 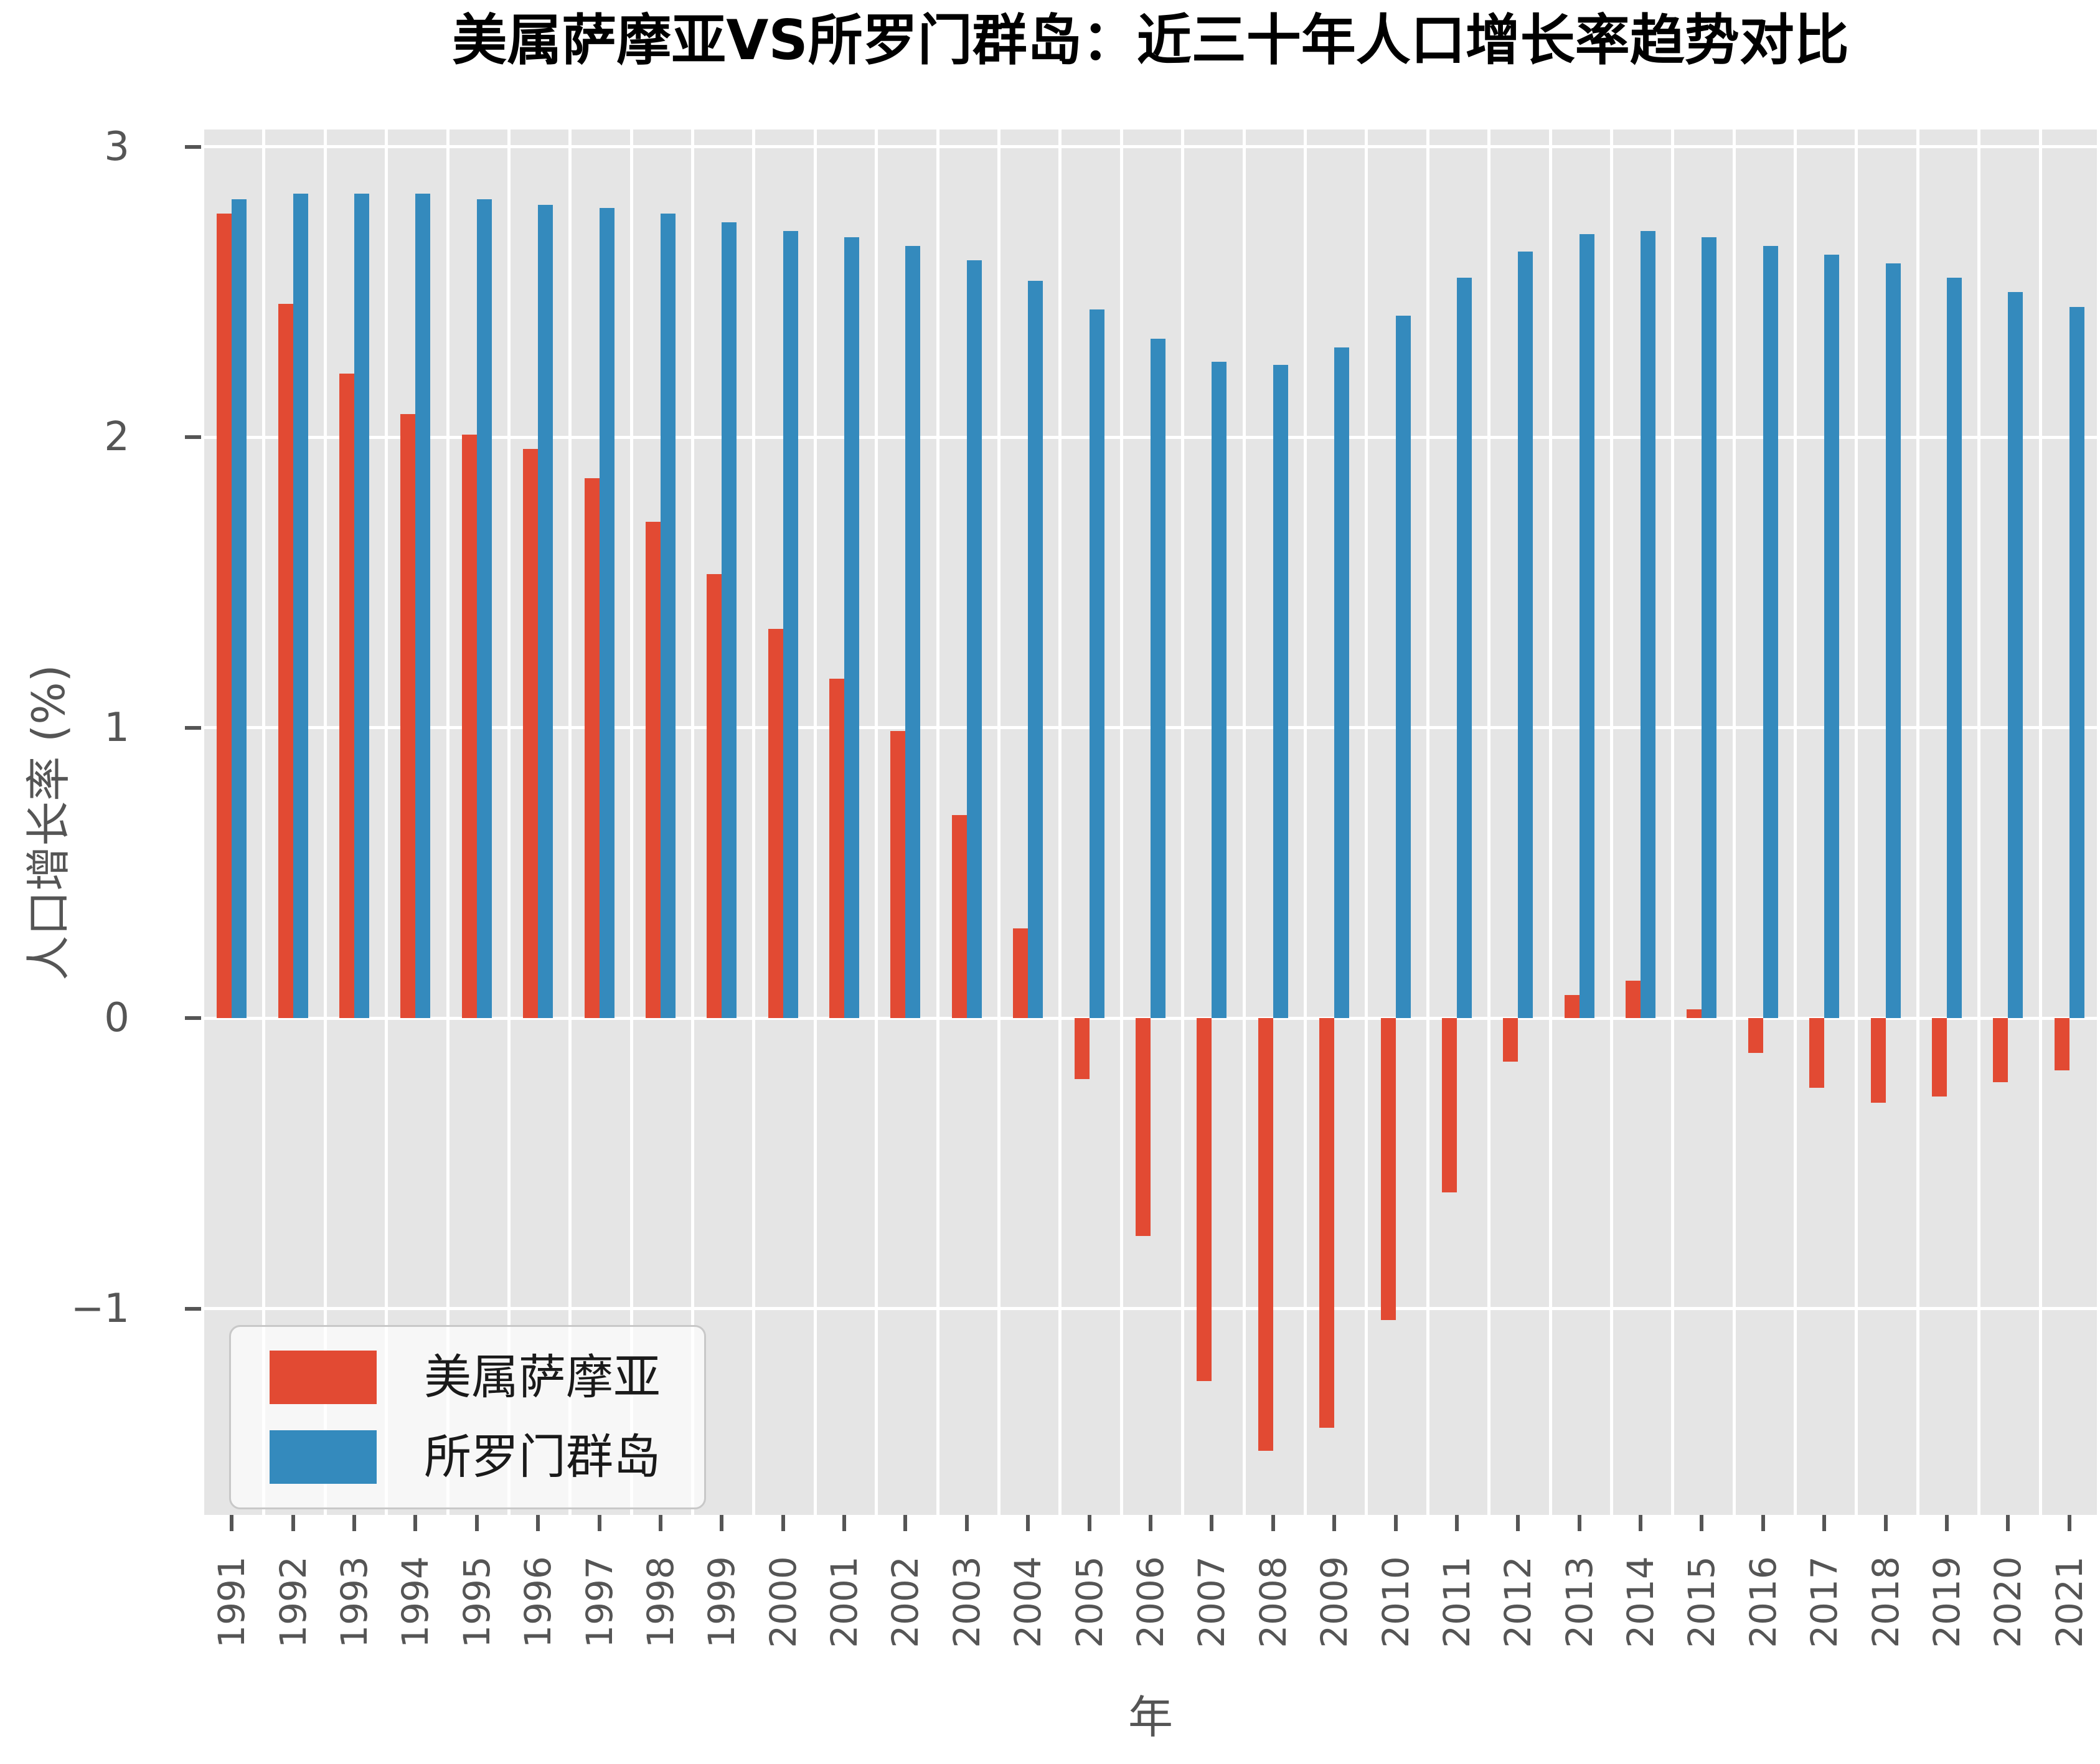 What do you see at coordinates (353, 1602) in the screenshot?
I see `x-tick-label: 1993` at bounding box center [353, 1602].